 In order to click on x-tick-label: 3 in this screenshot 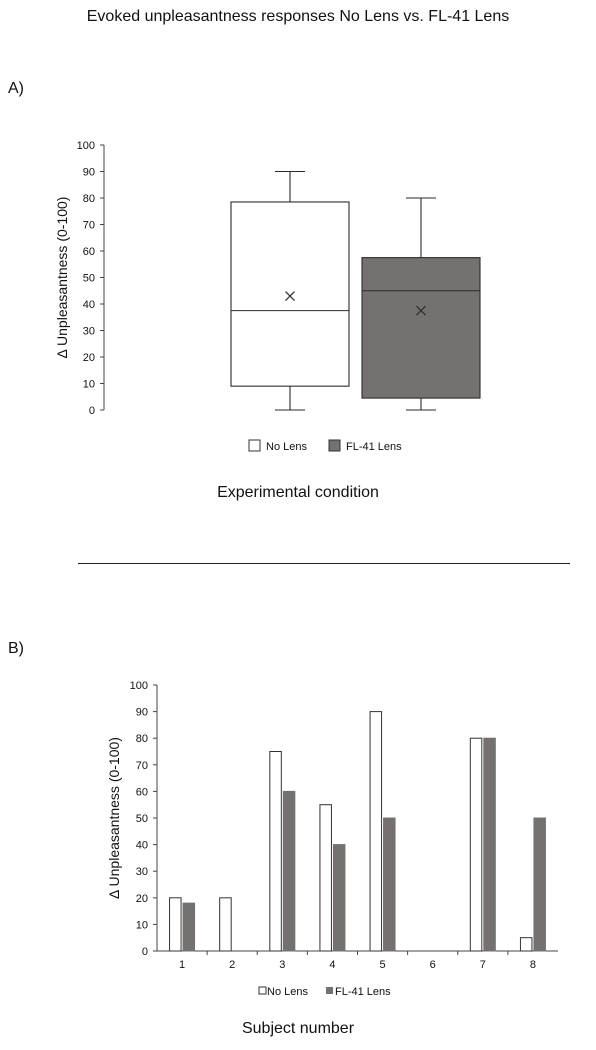, I will do `click(282, 965)`.